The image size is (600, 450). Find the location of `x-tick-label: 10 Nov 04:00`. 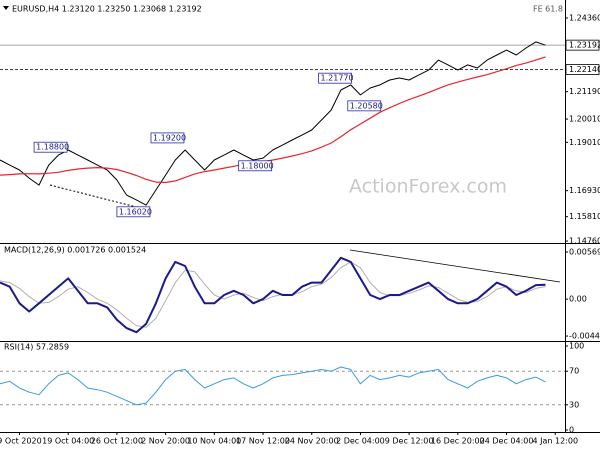

x-tick-label: 10 Nov 04:00 is located at coordinates (214, 441).